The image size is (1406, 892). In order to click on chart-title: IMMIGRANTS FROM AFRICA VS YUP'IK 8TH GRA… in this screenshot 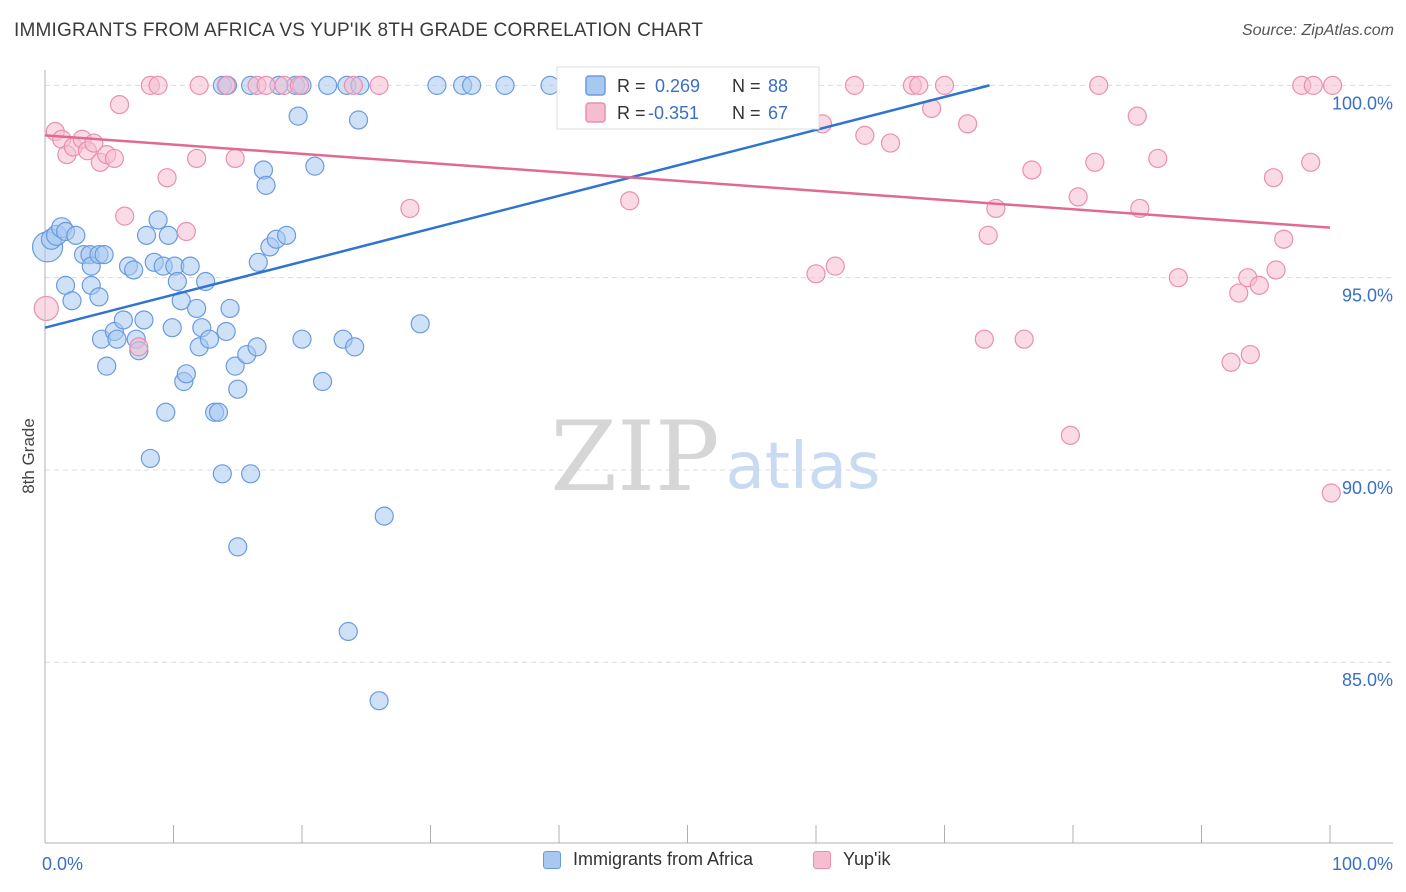, I will do `click(359, 30)`.